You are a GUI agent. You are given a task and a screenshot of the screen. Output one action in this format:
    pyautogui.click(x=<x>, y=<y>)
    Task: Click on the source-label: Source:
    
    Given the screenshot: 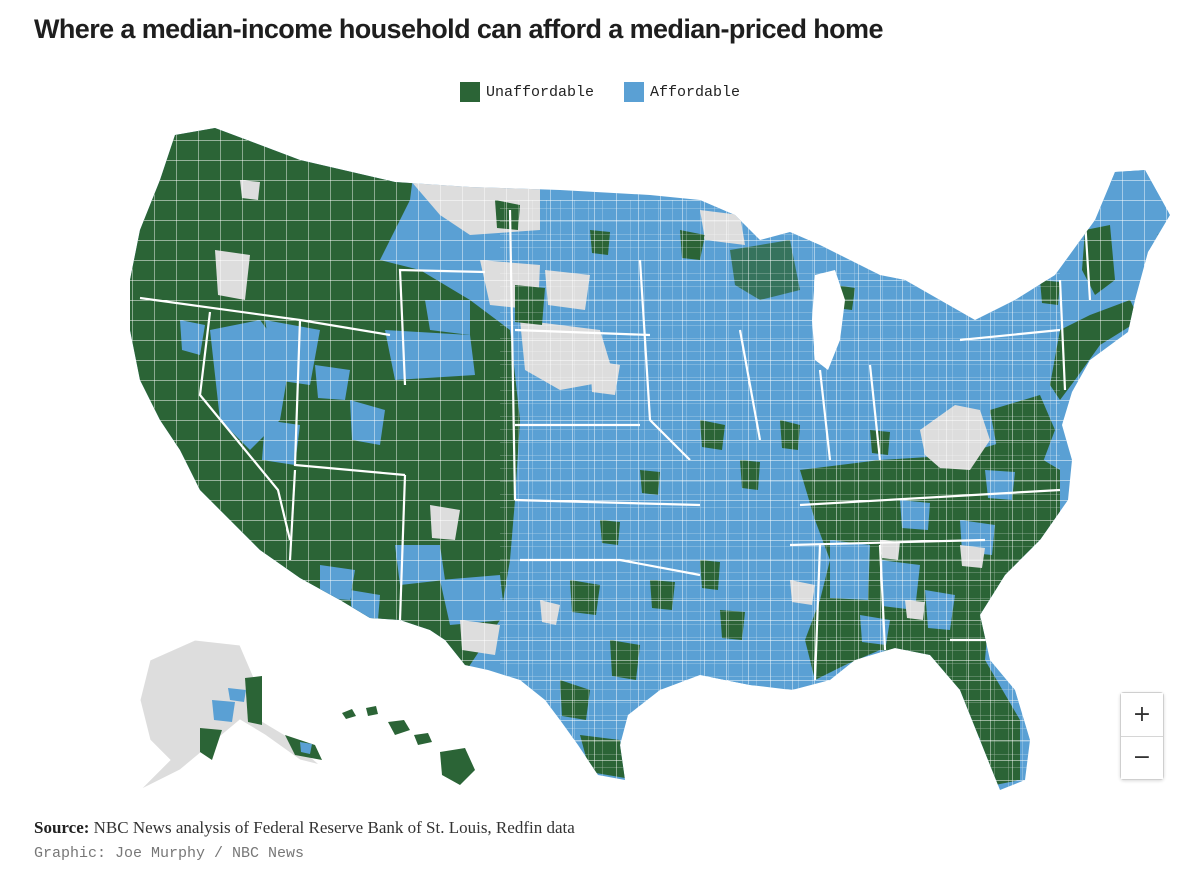 What is the action you would take?
    pyautogui.click(x=62, y=827)
    